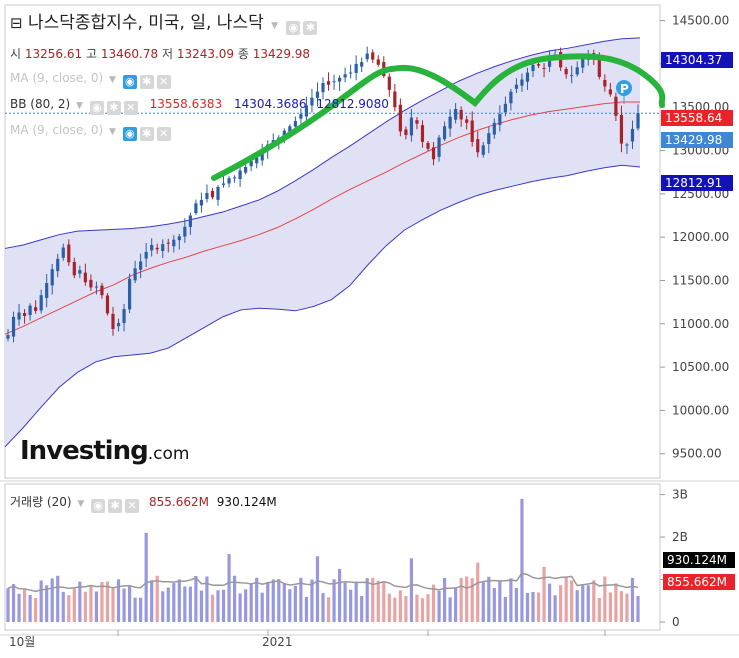  What do you see at coordinates (275, 26) in the screenshot?
I see `title-dropdown-icon: ▼` at bounding box center [275, 26].